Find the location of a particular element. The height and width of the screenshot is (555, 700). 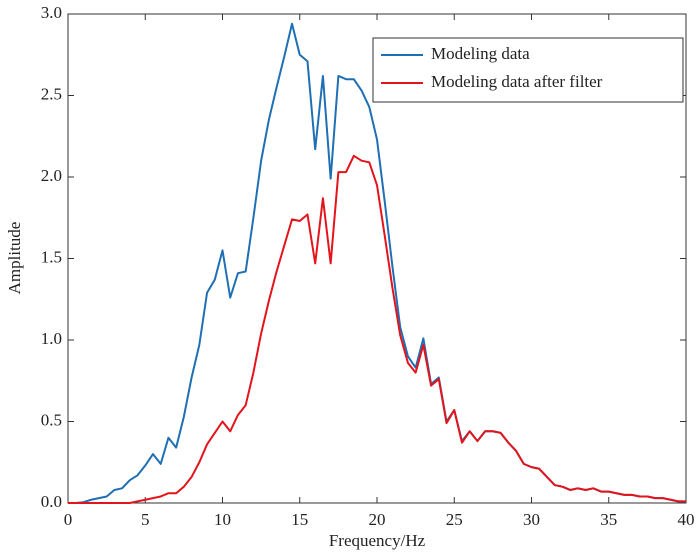

y-tick-label: 0.5 is located at coordinates (51, 419).